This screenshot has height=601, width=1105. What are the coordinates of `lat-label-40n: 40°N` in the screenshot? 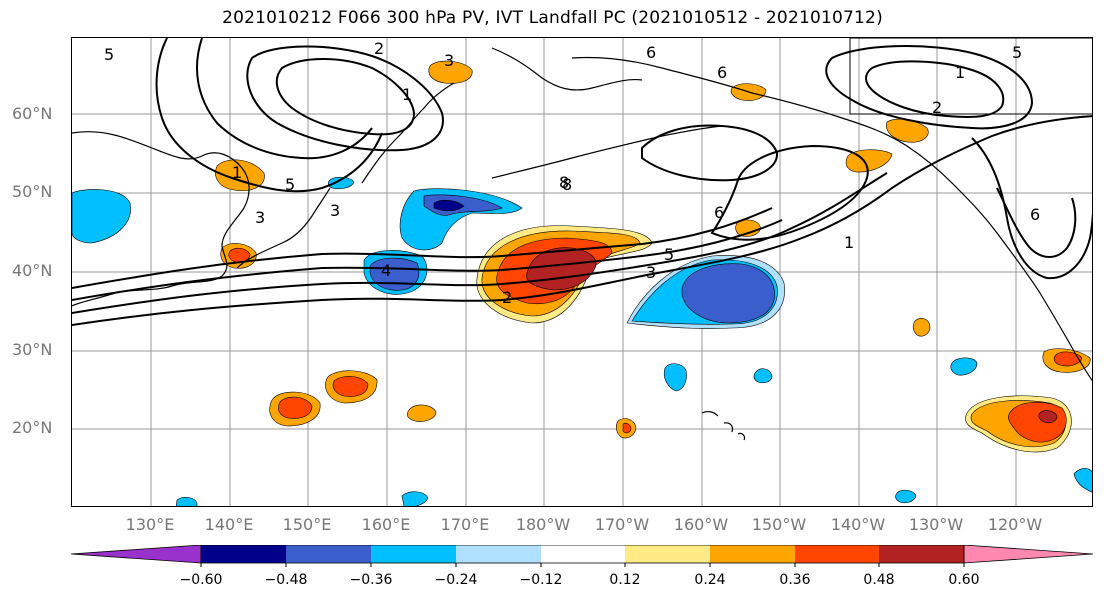 It's located at (32, 270).